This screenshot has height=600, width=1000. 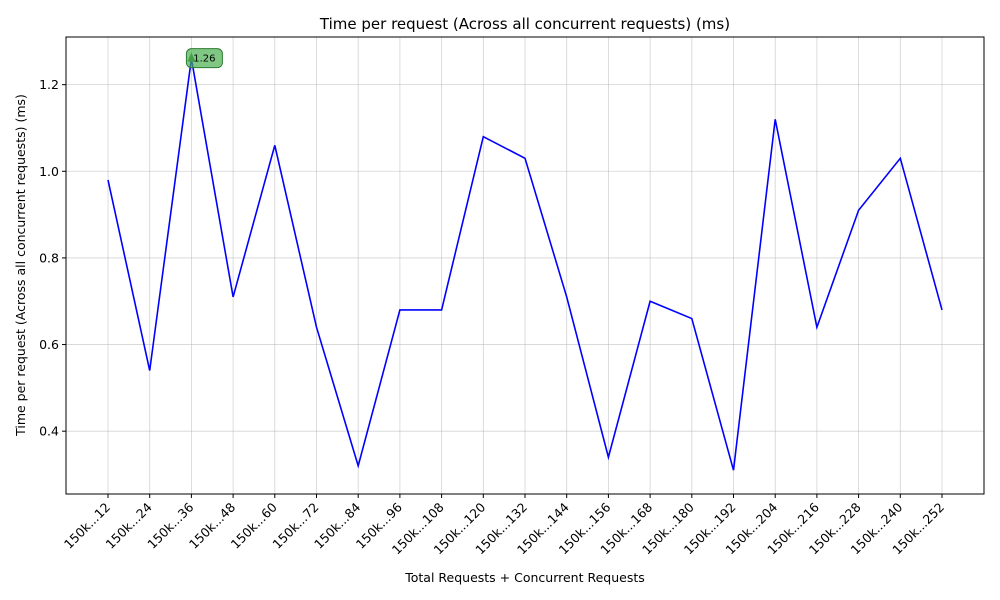 What do you see at coordinates (49, 171) in the screenshot?
I see `y-tick-label: 1.0` at bounding box center [49, 171].